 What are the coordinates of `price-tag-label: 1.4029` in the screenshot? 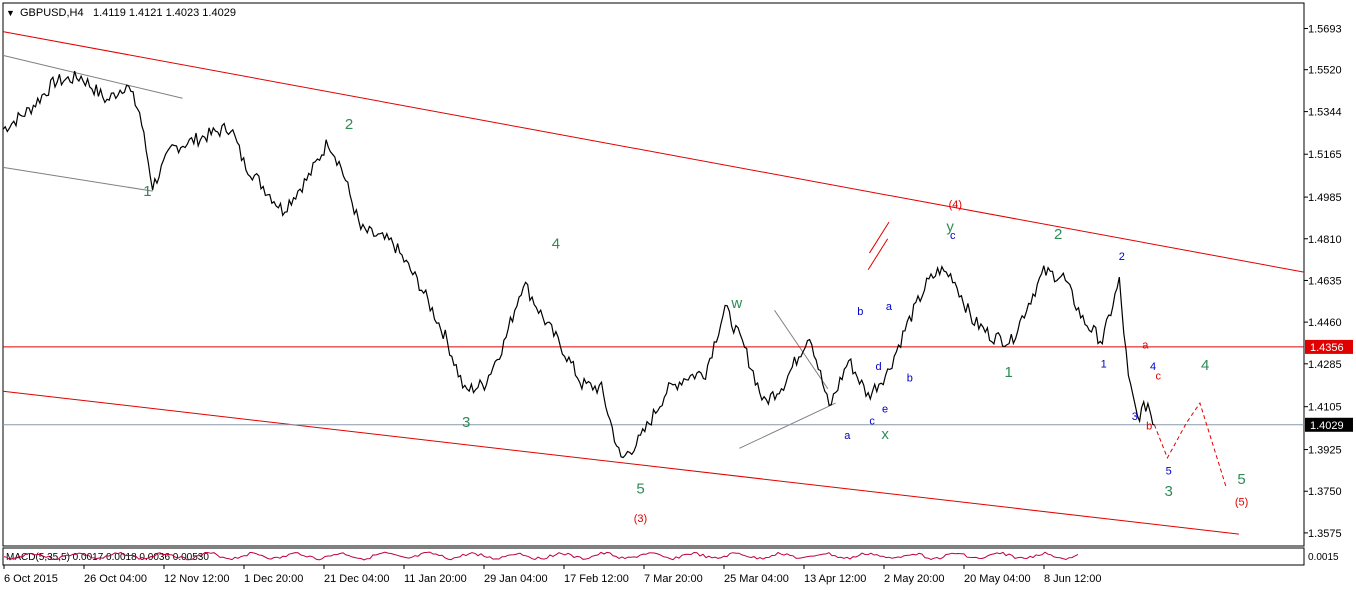 It's located at (1327, 426).